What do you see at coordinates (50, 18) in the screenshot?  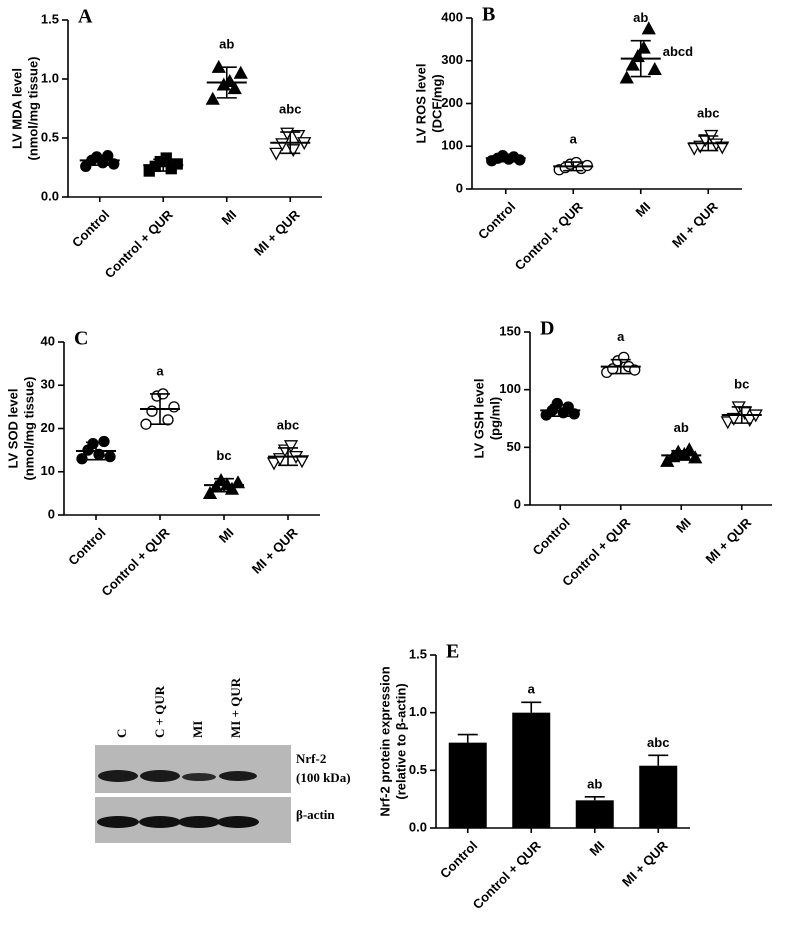 I see `y-tick-label: 1.5` at bounding box center [50, 18].